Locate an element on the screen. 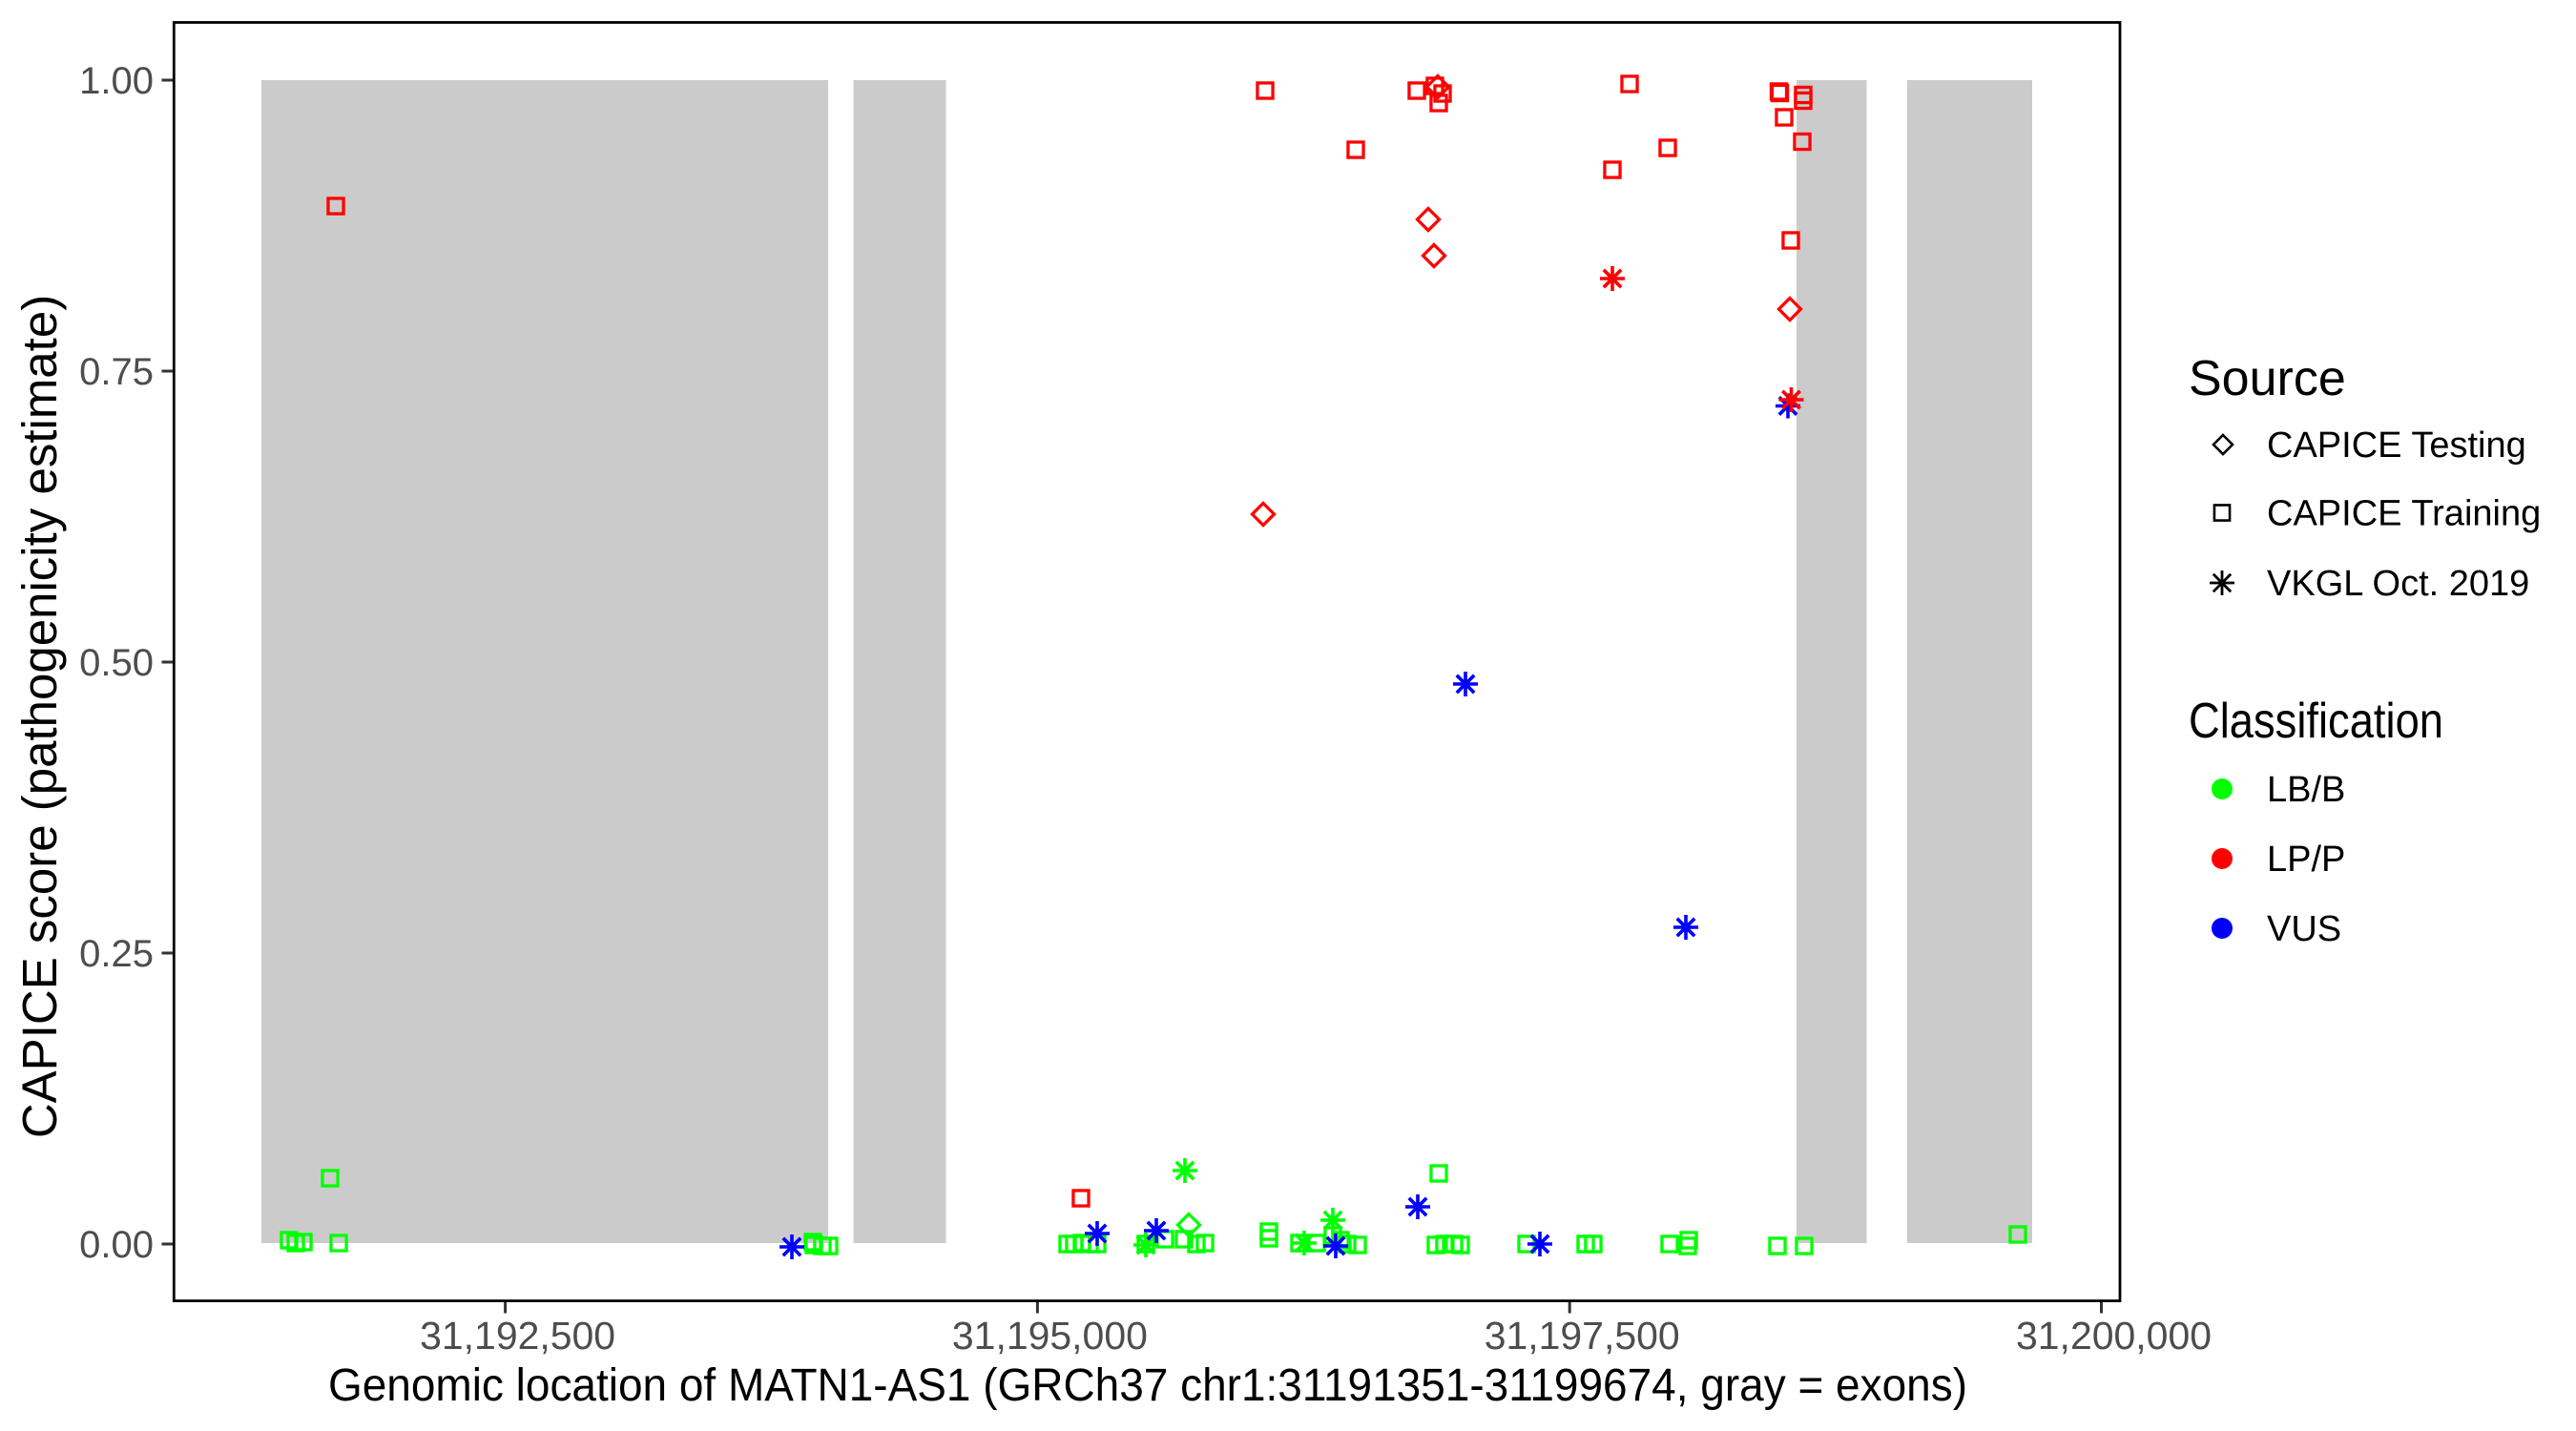  svg-text: VUS is located at coordinates (2304, 929).